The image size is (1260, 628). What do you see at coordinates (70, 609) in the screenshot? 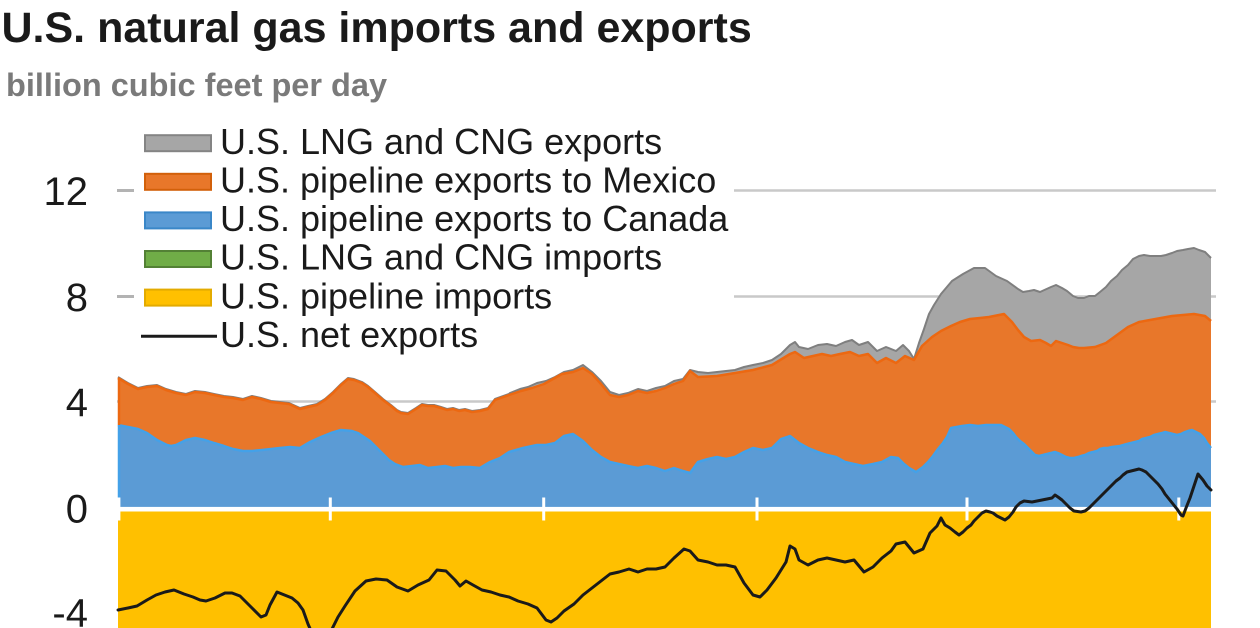
I see `svg-text: -4` at bounding box center [70, 609].